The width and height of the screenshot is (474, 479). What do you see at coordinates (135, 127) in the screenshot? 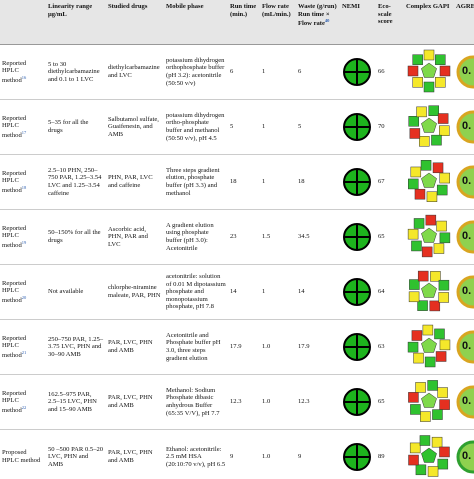
I see `cell: Salbutamol sulfate, Guaifenesin, and AMB` at bounding box center [135, 127].